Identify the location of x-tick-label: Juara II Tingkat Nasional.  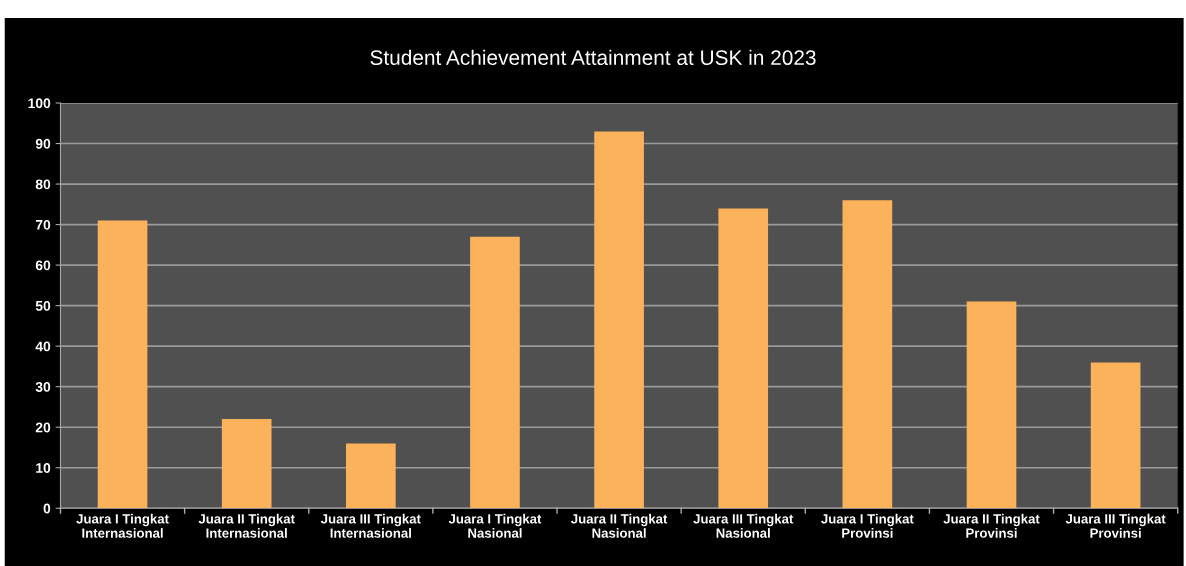
(619, 525).